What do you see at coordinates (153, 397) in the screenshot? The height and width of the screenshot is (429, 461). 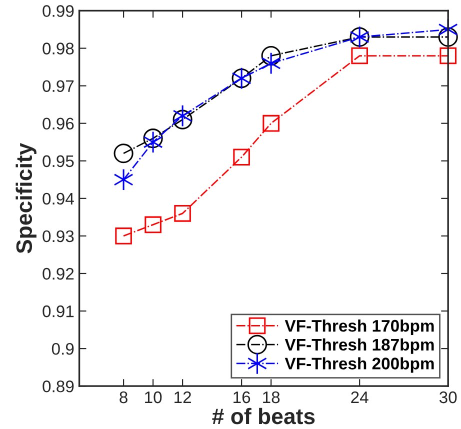 I see `x-tick-label: 10` at bounding box center [153, 397].